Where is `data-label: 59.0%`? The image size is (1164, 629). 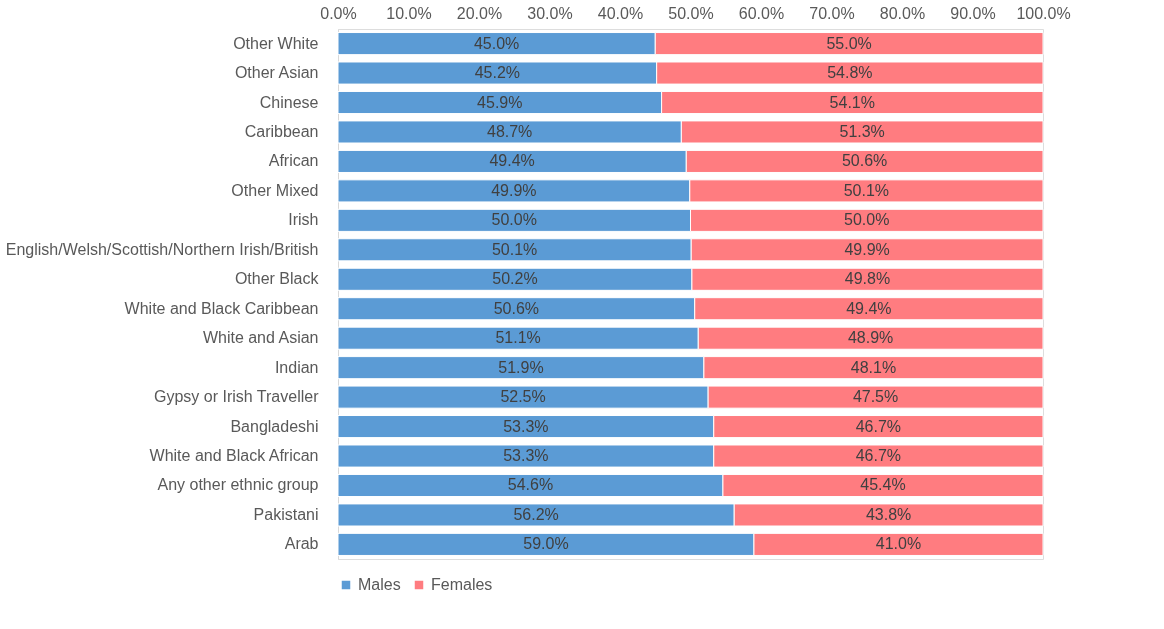 data-label: 59.0% is located at coordinates (546, 544).